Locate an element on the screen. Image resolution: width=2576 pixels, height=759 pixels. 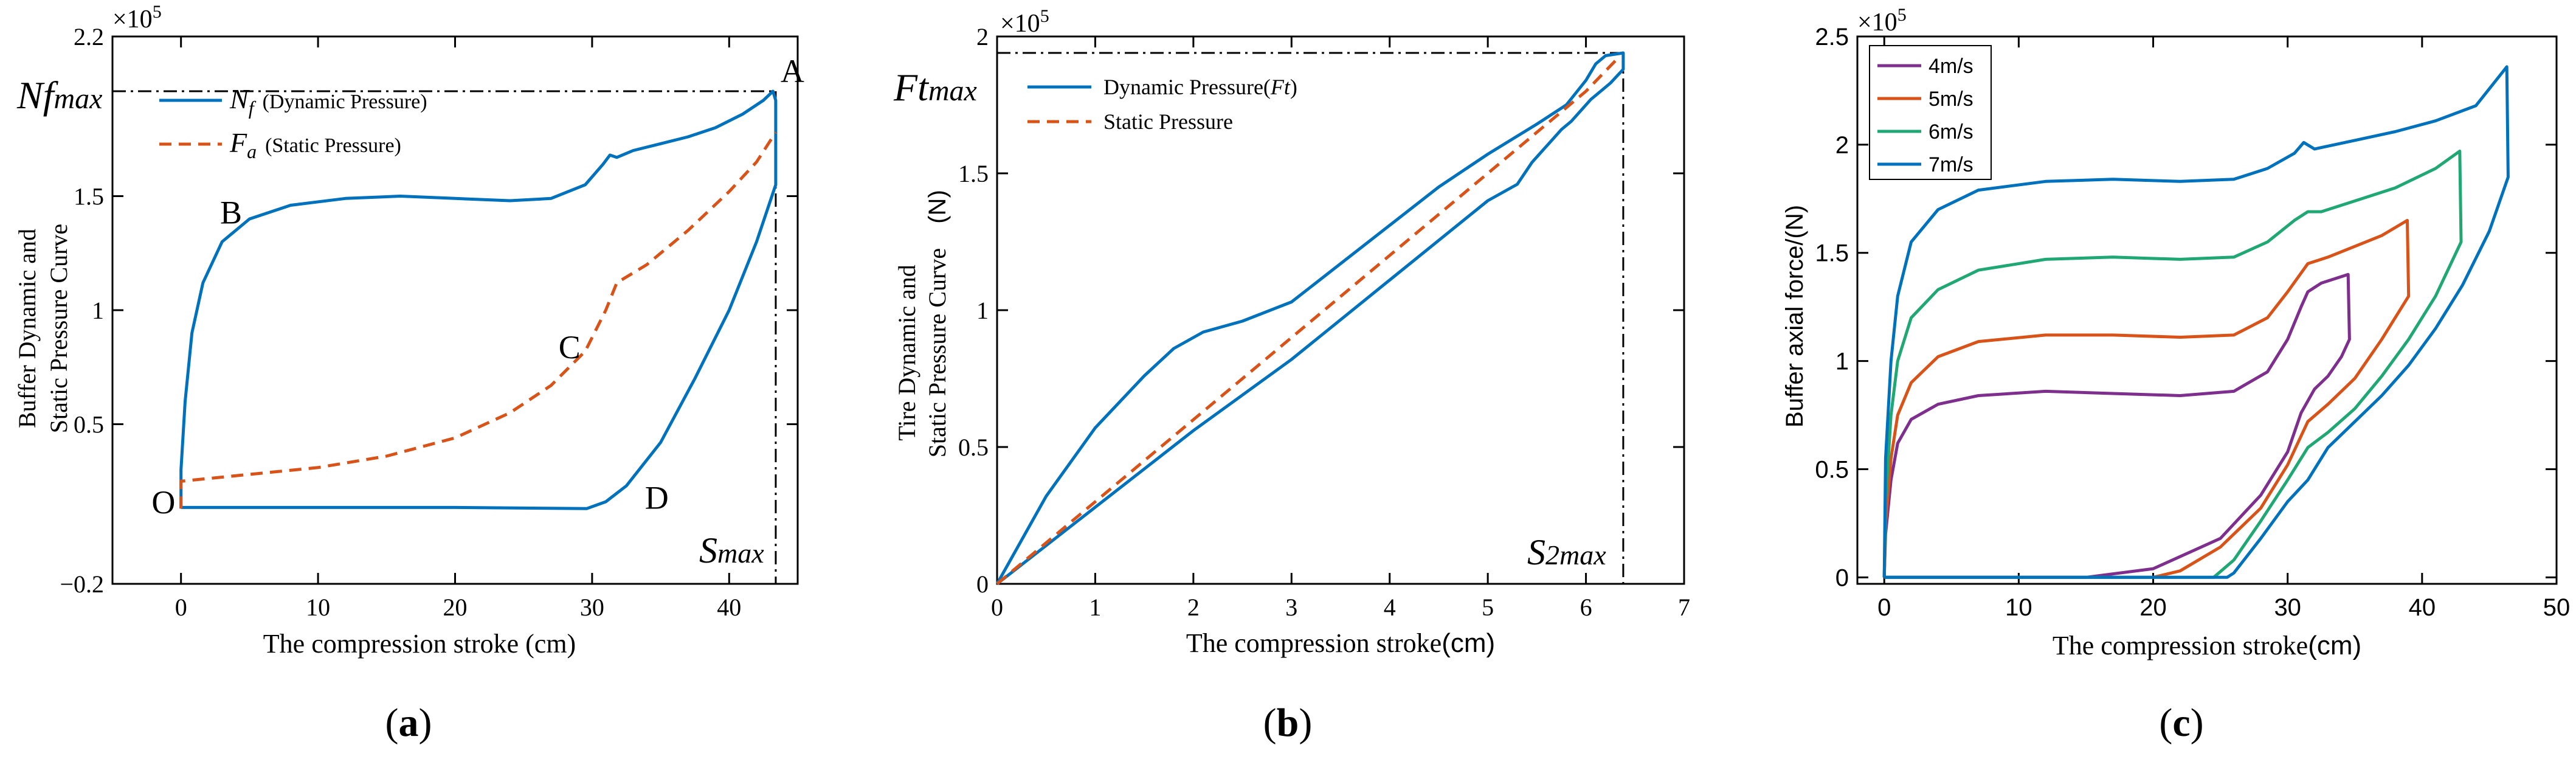
panel-c-y-exponent: ×10⁵ is located at coordinates (1882, 20).